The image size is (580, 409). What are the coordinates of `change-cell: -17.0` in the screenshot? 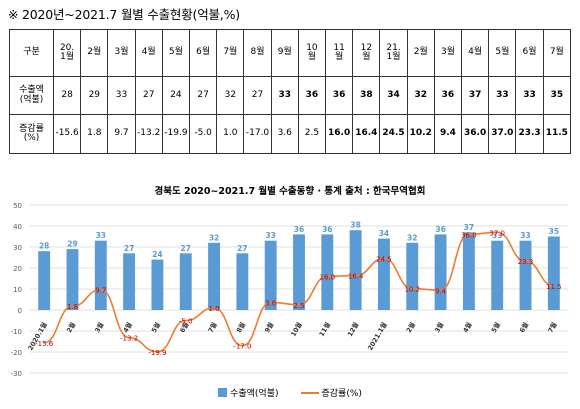 It's located at (257, 134).